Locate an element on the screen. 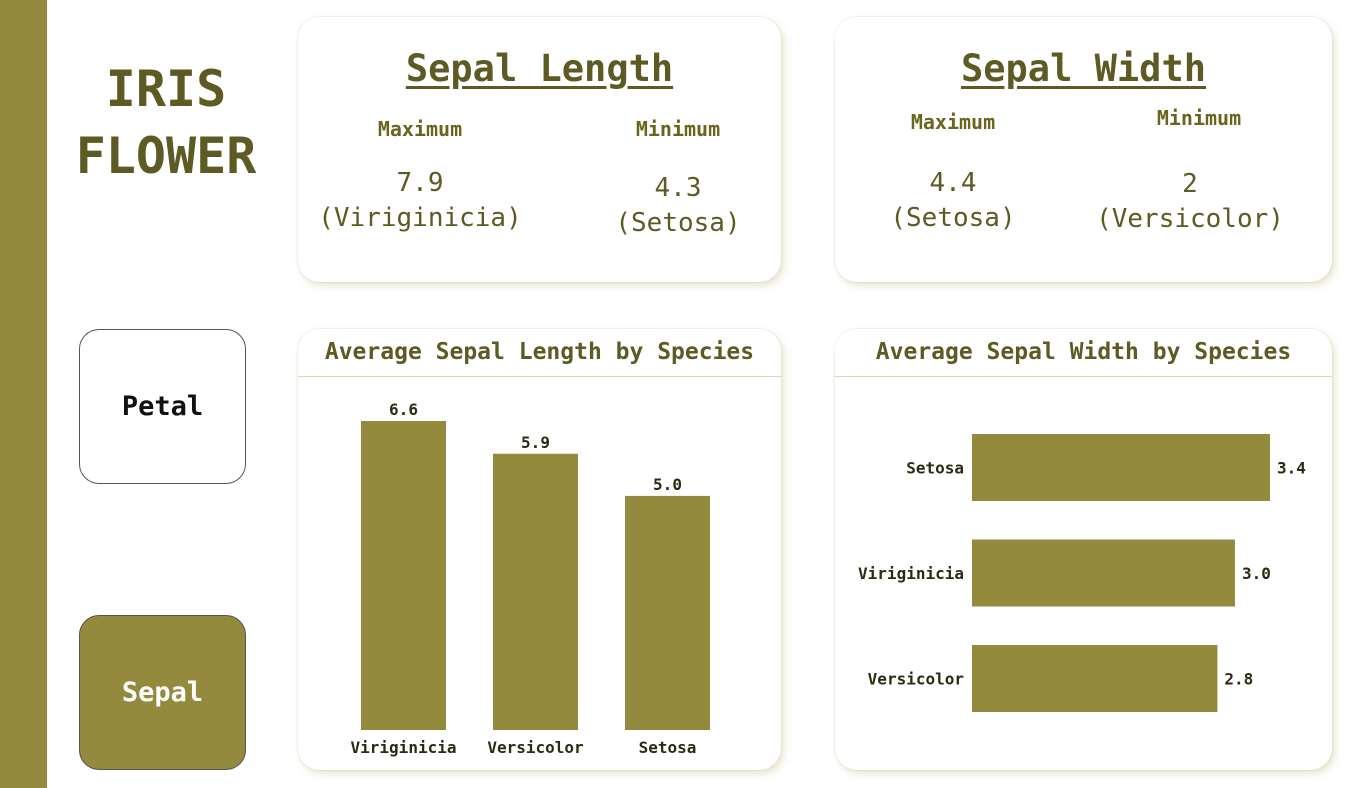  data-label: 5.0 is located at coordinates (667, 484).